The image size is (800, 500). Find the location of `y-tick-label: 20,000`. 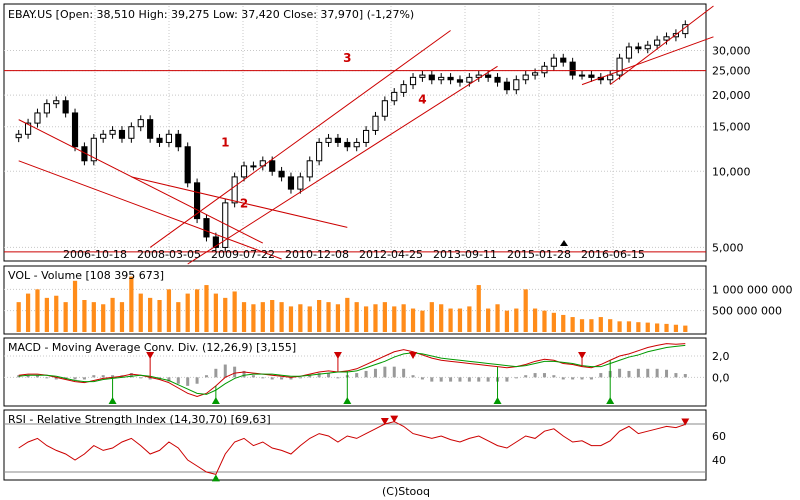

y-tick-label: 20,000 is located at coordinates (731, 95).